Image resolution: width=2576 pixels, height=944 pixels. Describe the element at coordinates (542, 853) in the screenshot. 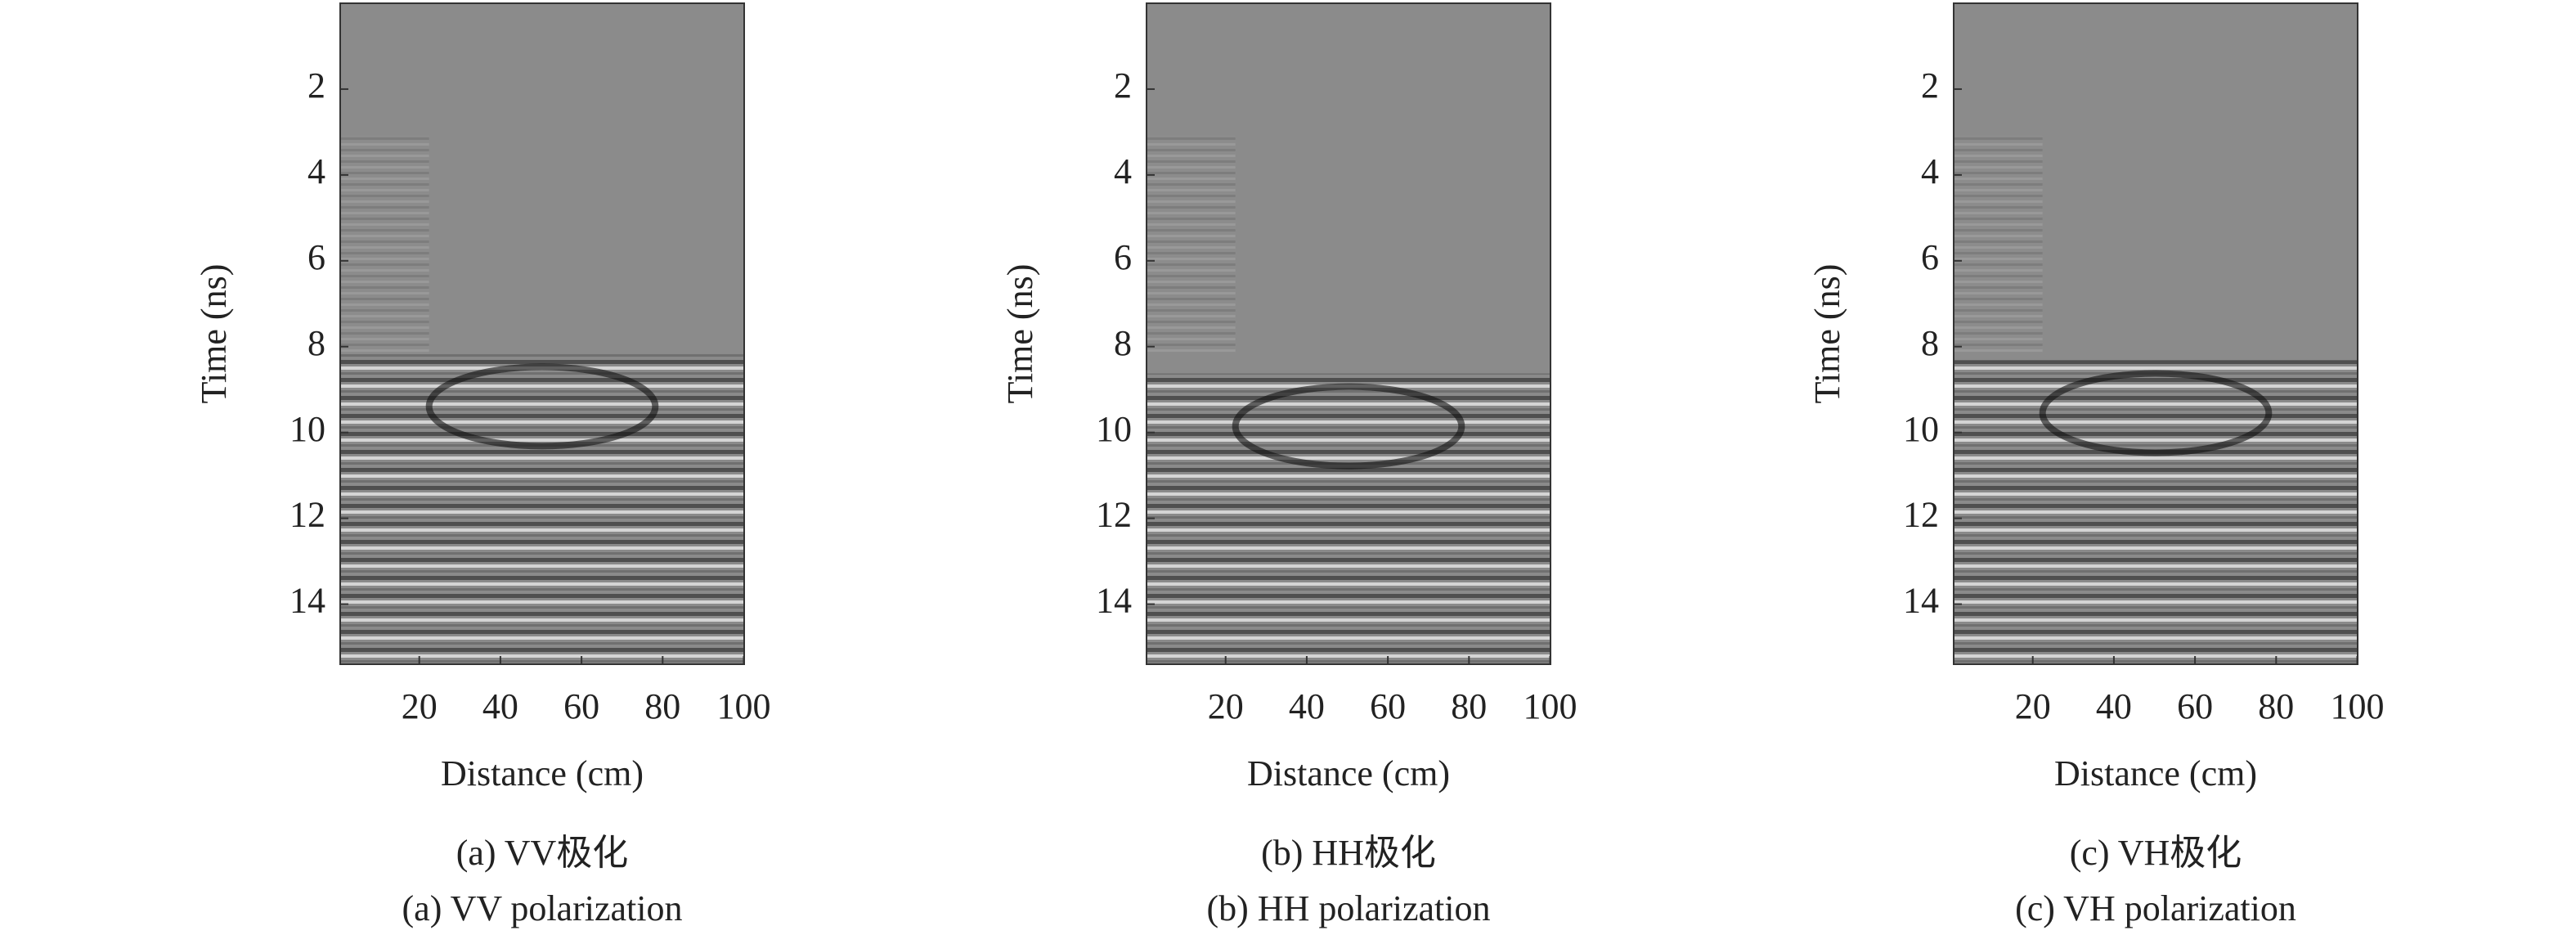

I see `caption: (a) VV极化` at that location.